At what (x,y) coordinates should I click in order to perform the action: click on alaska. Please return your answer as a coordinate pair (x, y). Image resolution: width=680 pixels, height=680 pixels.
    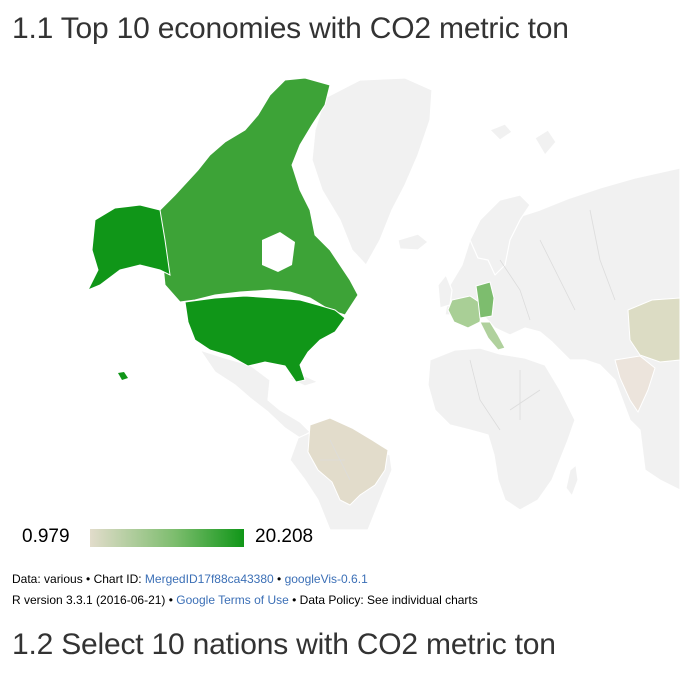
    Looking at the image, I should click on (128, 247).